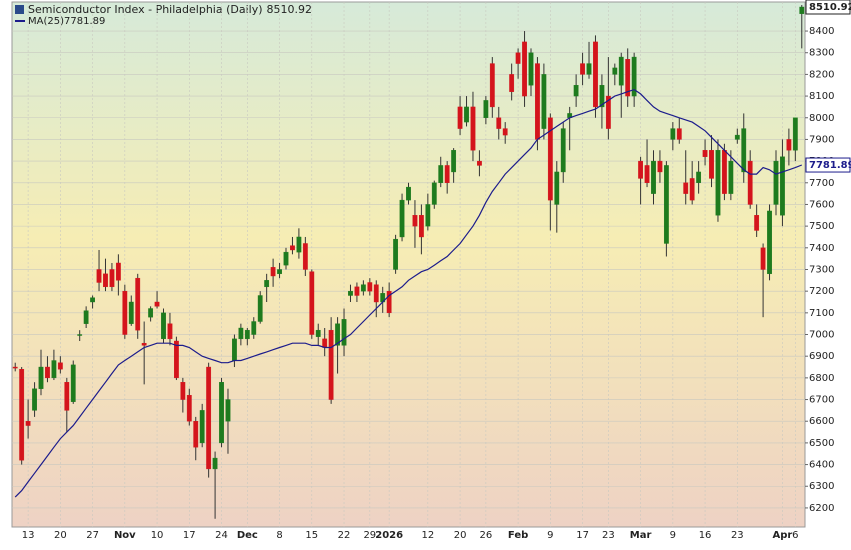  Describe the element at coordinates (821, 313) in the screenshot. I see `y-tick-label: 7100` at that location.